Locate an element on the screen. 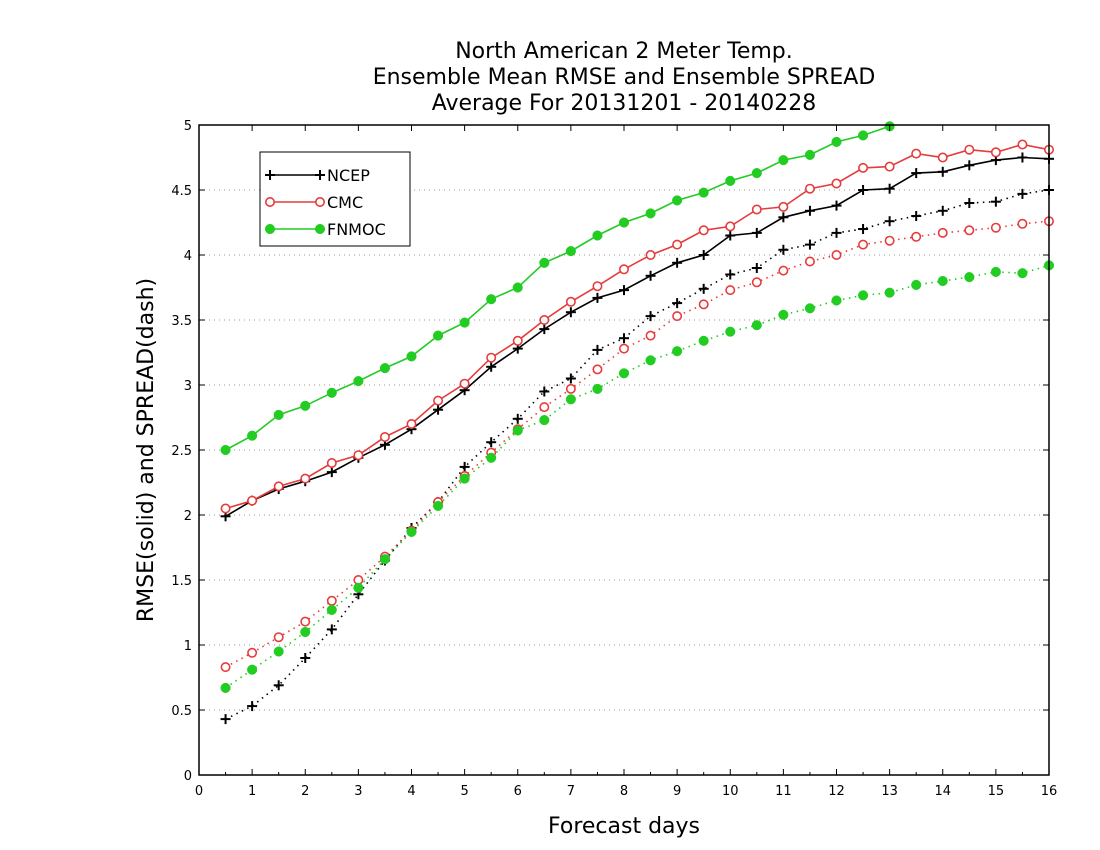 The width and height of the screenshot is (1100, 850). x-tick-label: 6 is located at coordinates (518, 791).